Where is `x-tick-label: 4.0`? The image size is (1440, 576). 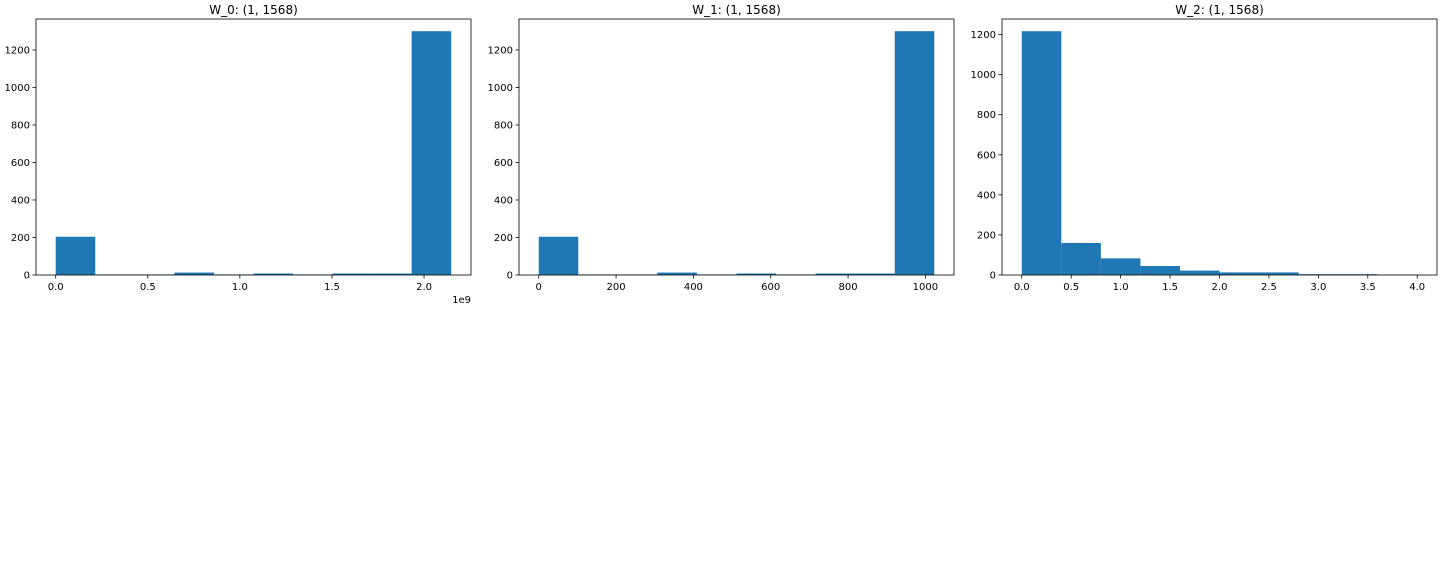 x-tick-label: 4.0 is located at coordinates (1417, 287).